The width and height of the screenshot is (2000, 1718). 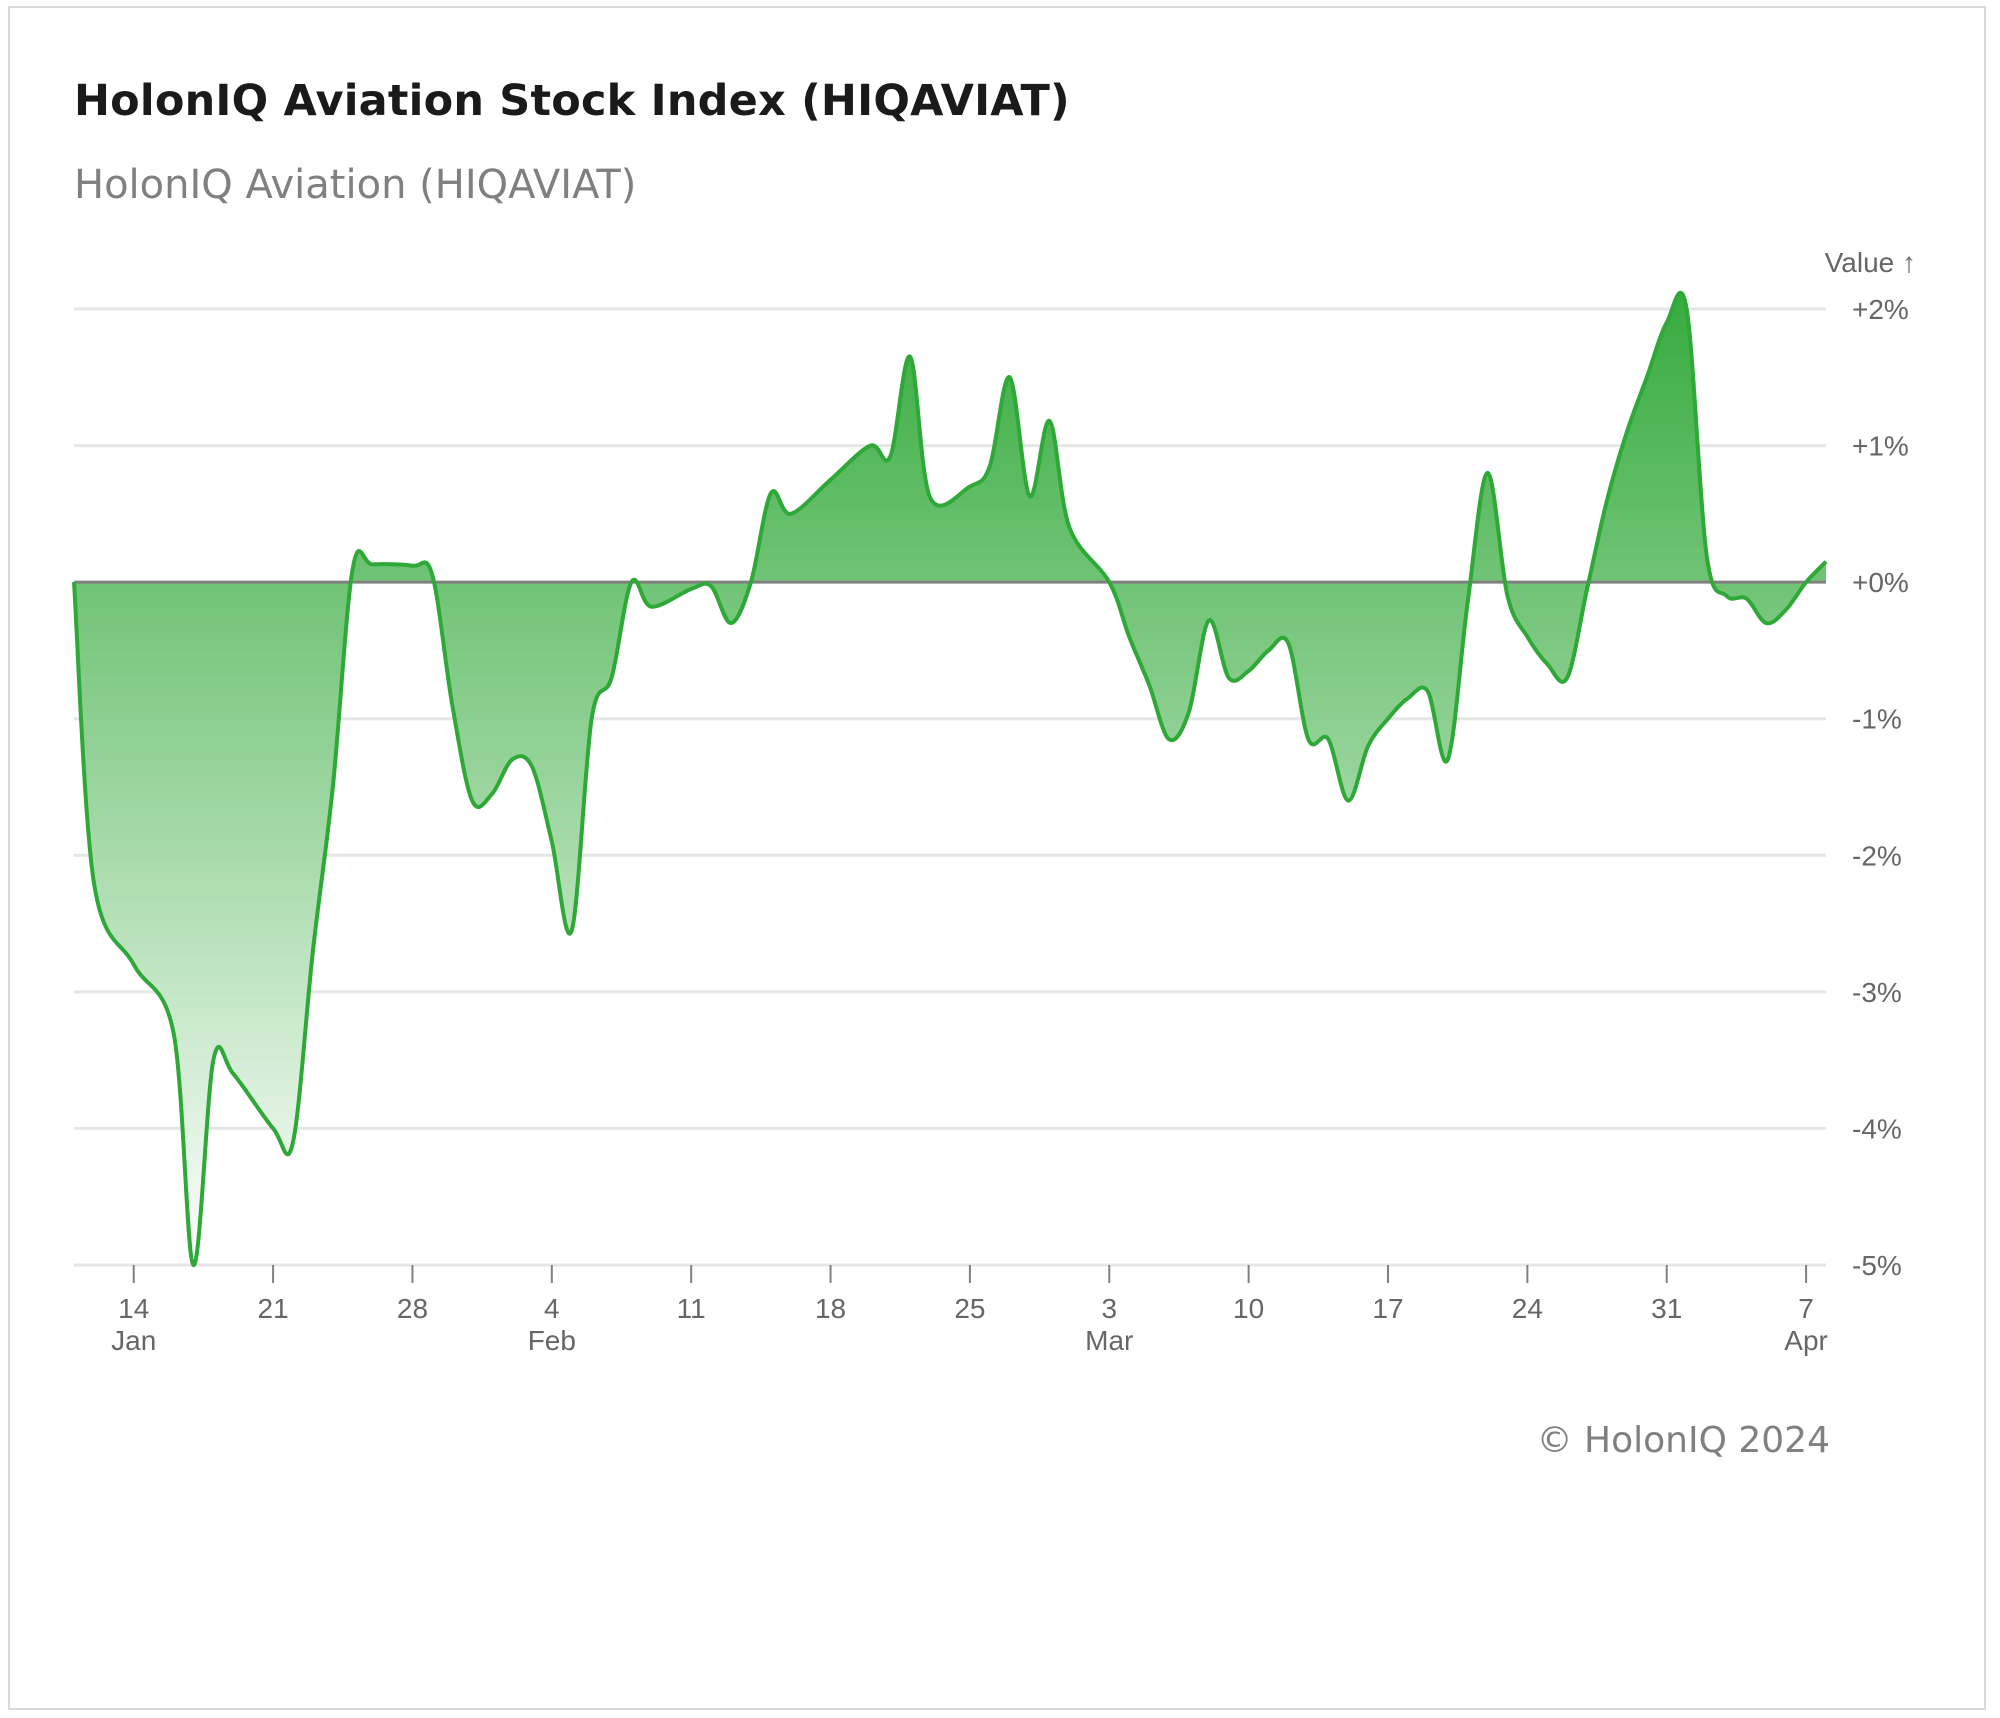 What do you see at coordinates (1527, 1308) in the screenshot?
I see `x-tick-label: 24` at bounding box center [1527, 1308].